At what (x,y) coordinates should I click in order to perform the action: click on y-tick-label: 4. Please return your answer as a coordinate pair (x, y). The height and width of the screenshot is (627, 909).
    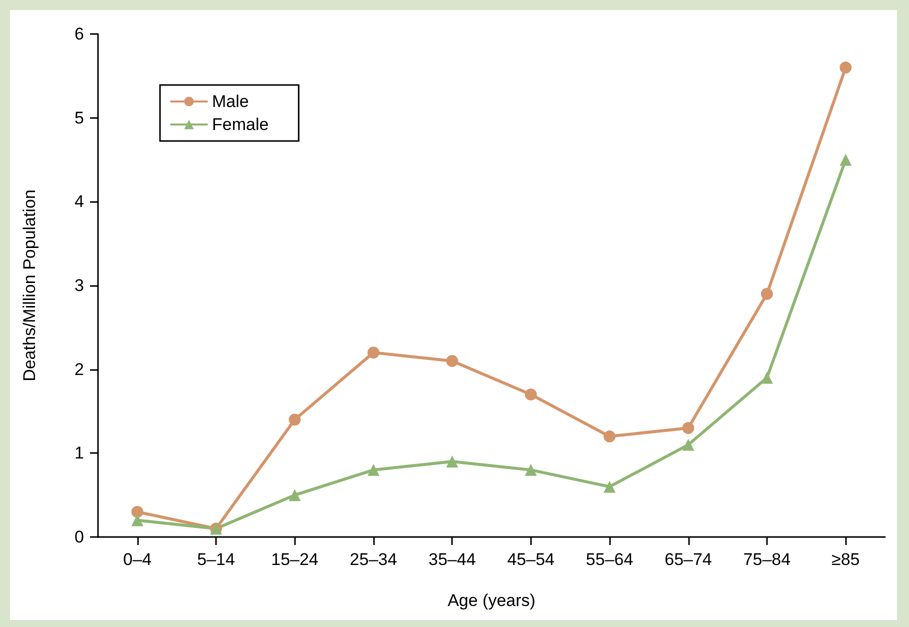
    Looking at the image, I should click on (79, 202).